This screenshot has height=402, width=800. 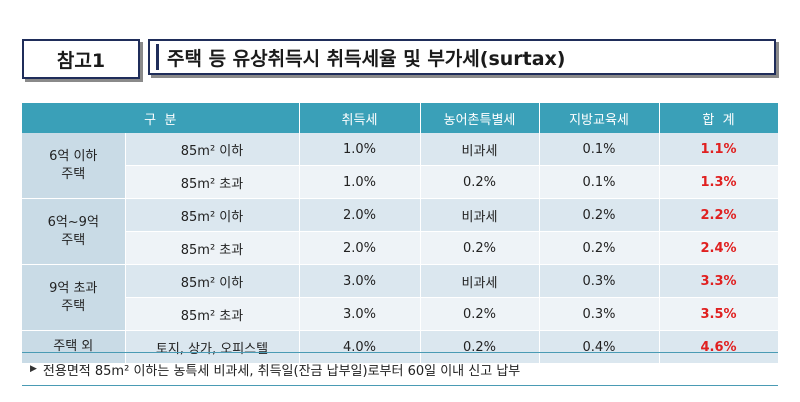 What do you see at coordinates (719, 281) in the screenshot?
I see `total-cell: 3.3%` at bounding box center [719, 281].